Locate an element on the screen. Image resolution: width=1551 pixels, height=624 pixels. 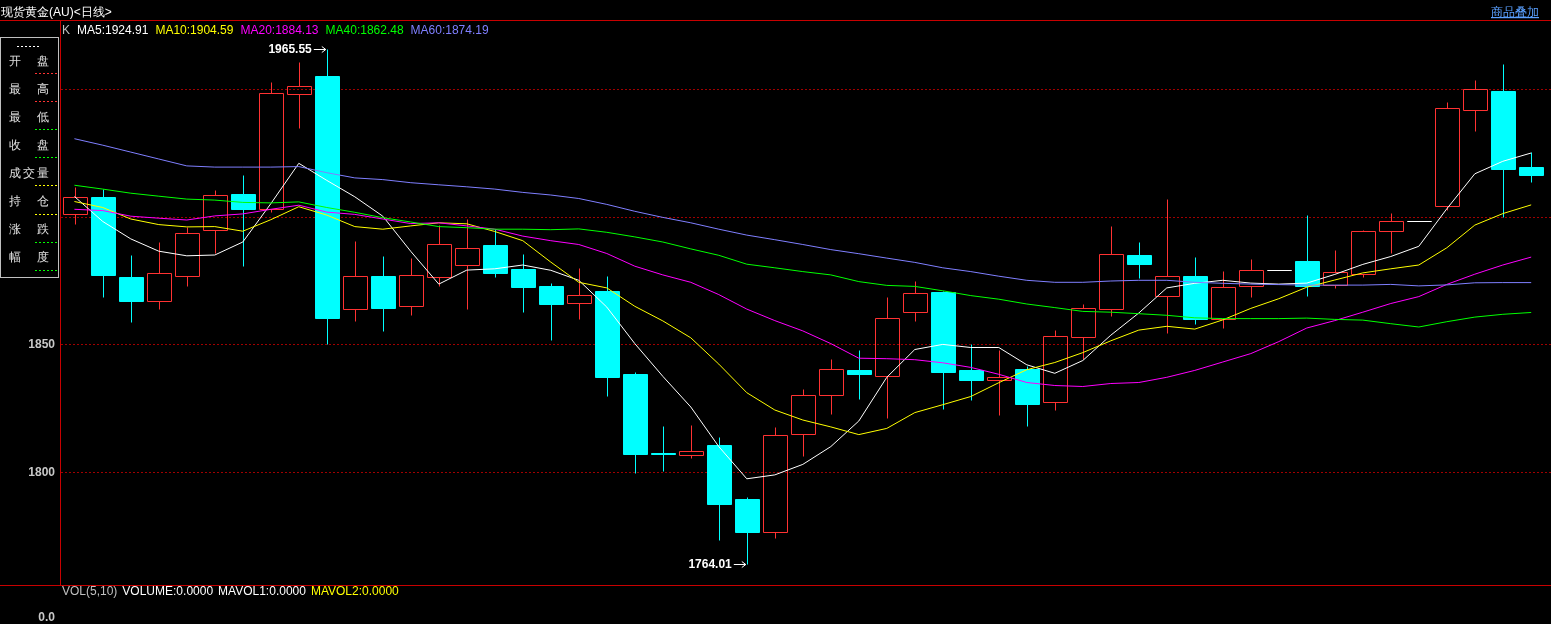
y-tick-label: 1800 is located at coordinates (42, 472).